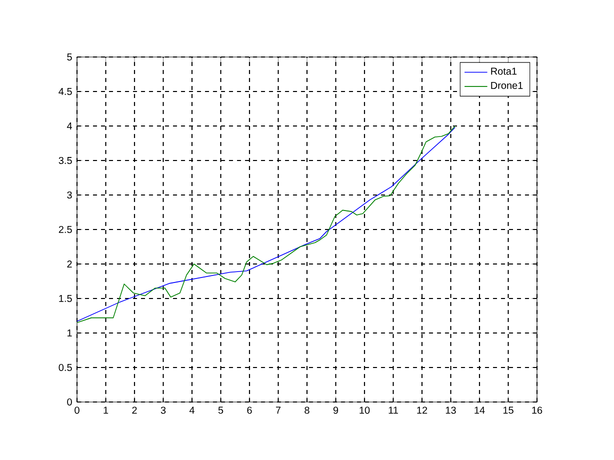 Image resolution: width=614 pixels, height=460 pixels. Describe the element at coordinates (307, 410) in the screenshot. I see `x-tick-label: 8` at that location.